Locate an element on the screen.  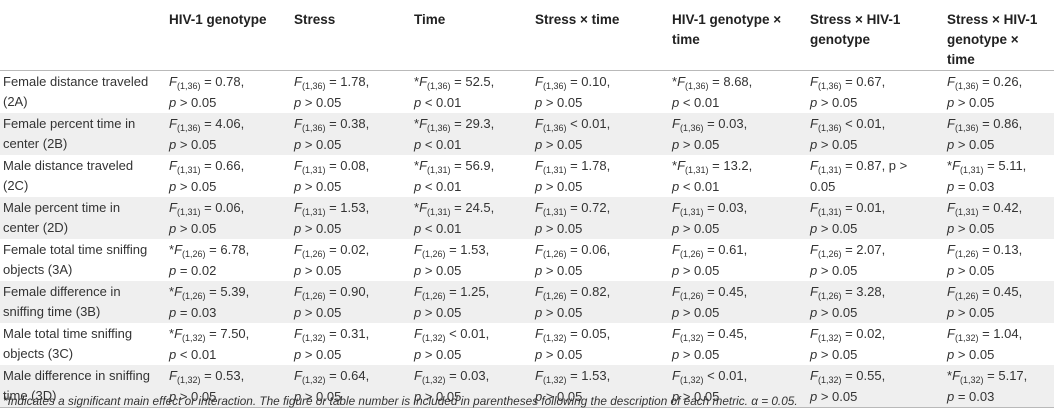
stat-value: = 0.87, p > is located at coordinates (874, 165).